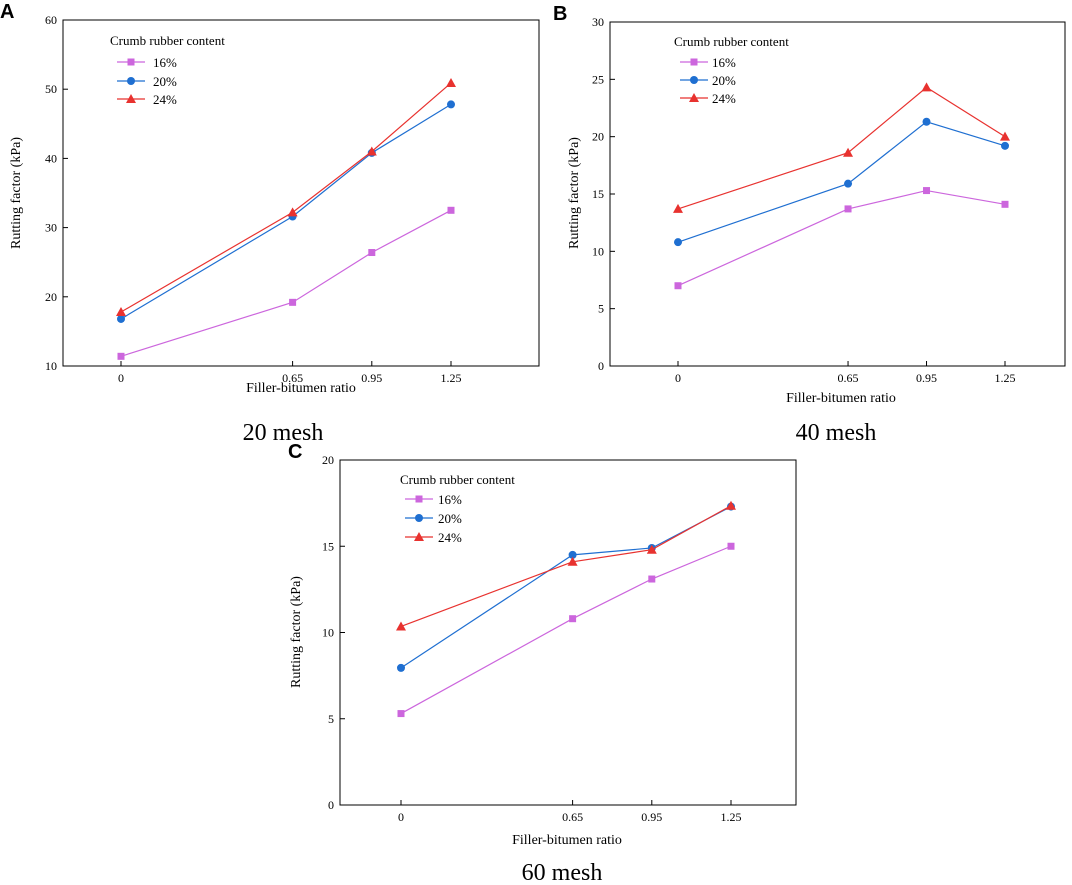  I want to click on panel-c-y-tick-label: 20, so click(328, 460).